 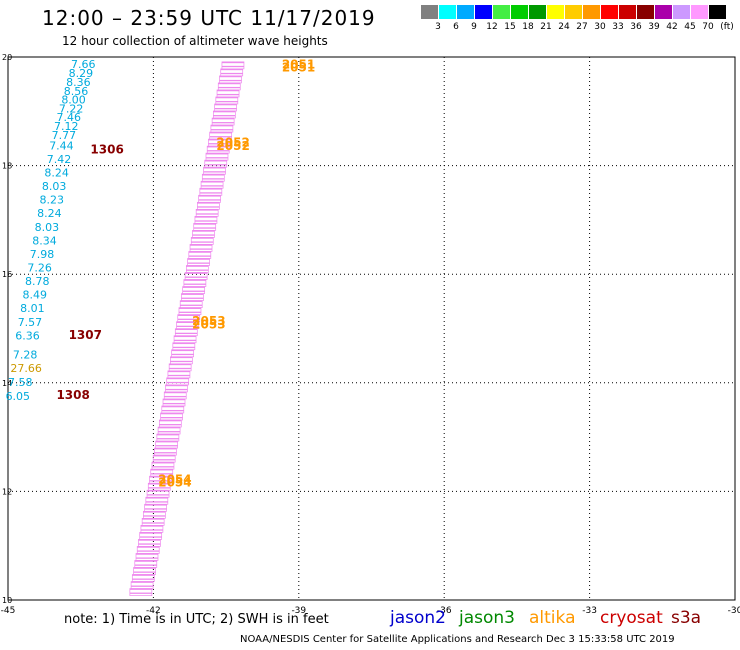 What do you see at coordinates (54, 186) in the screenshot?
I see `swh-label: 8.03` at bounding box center [54, 186].